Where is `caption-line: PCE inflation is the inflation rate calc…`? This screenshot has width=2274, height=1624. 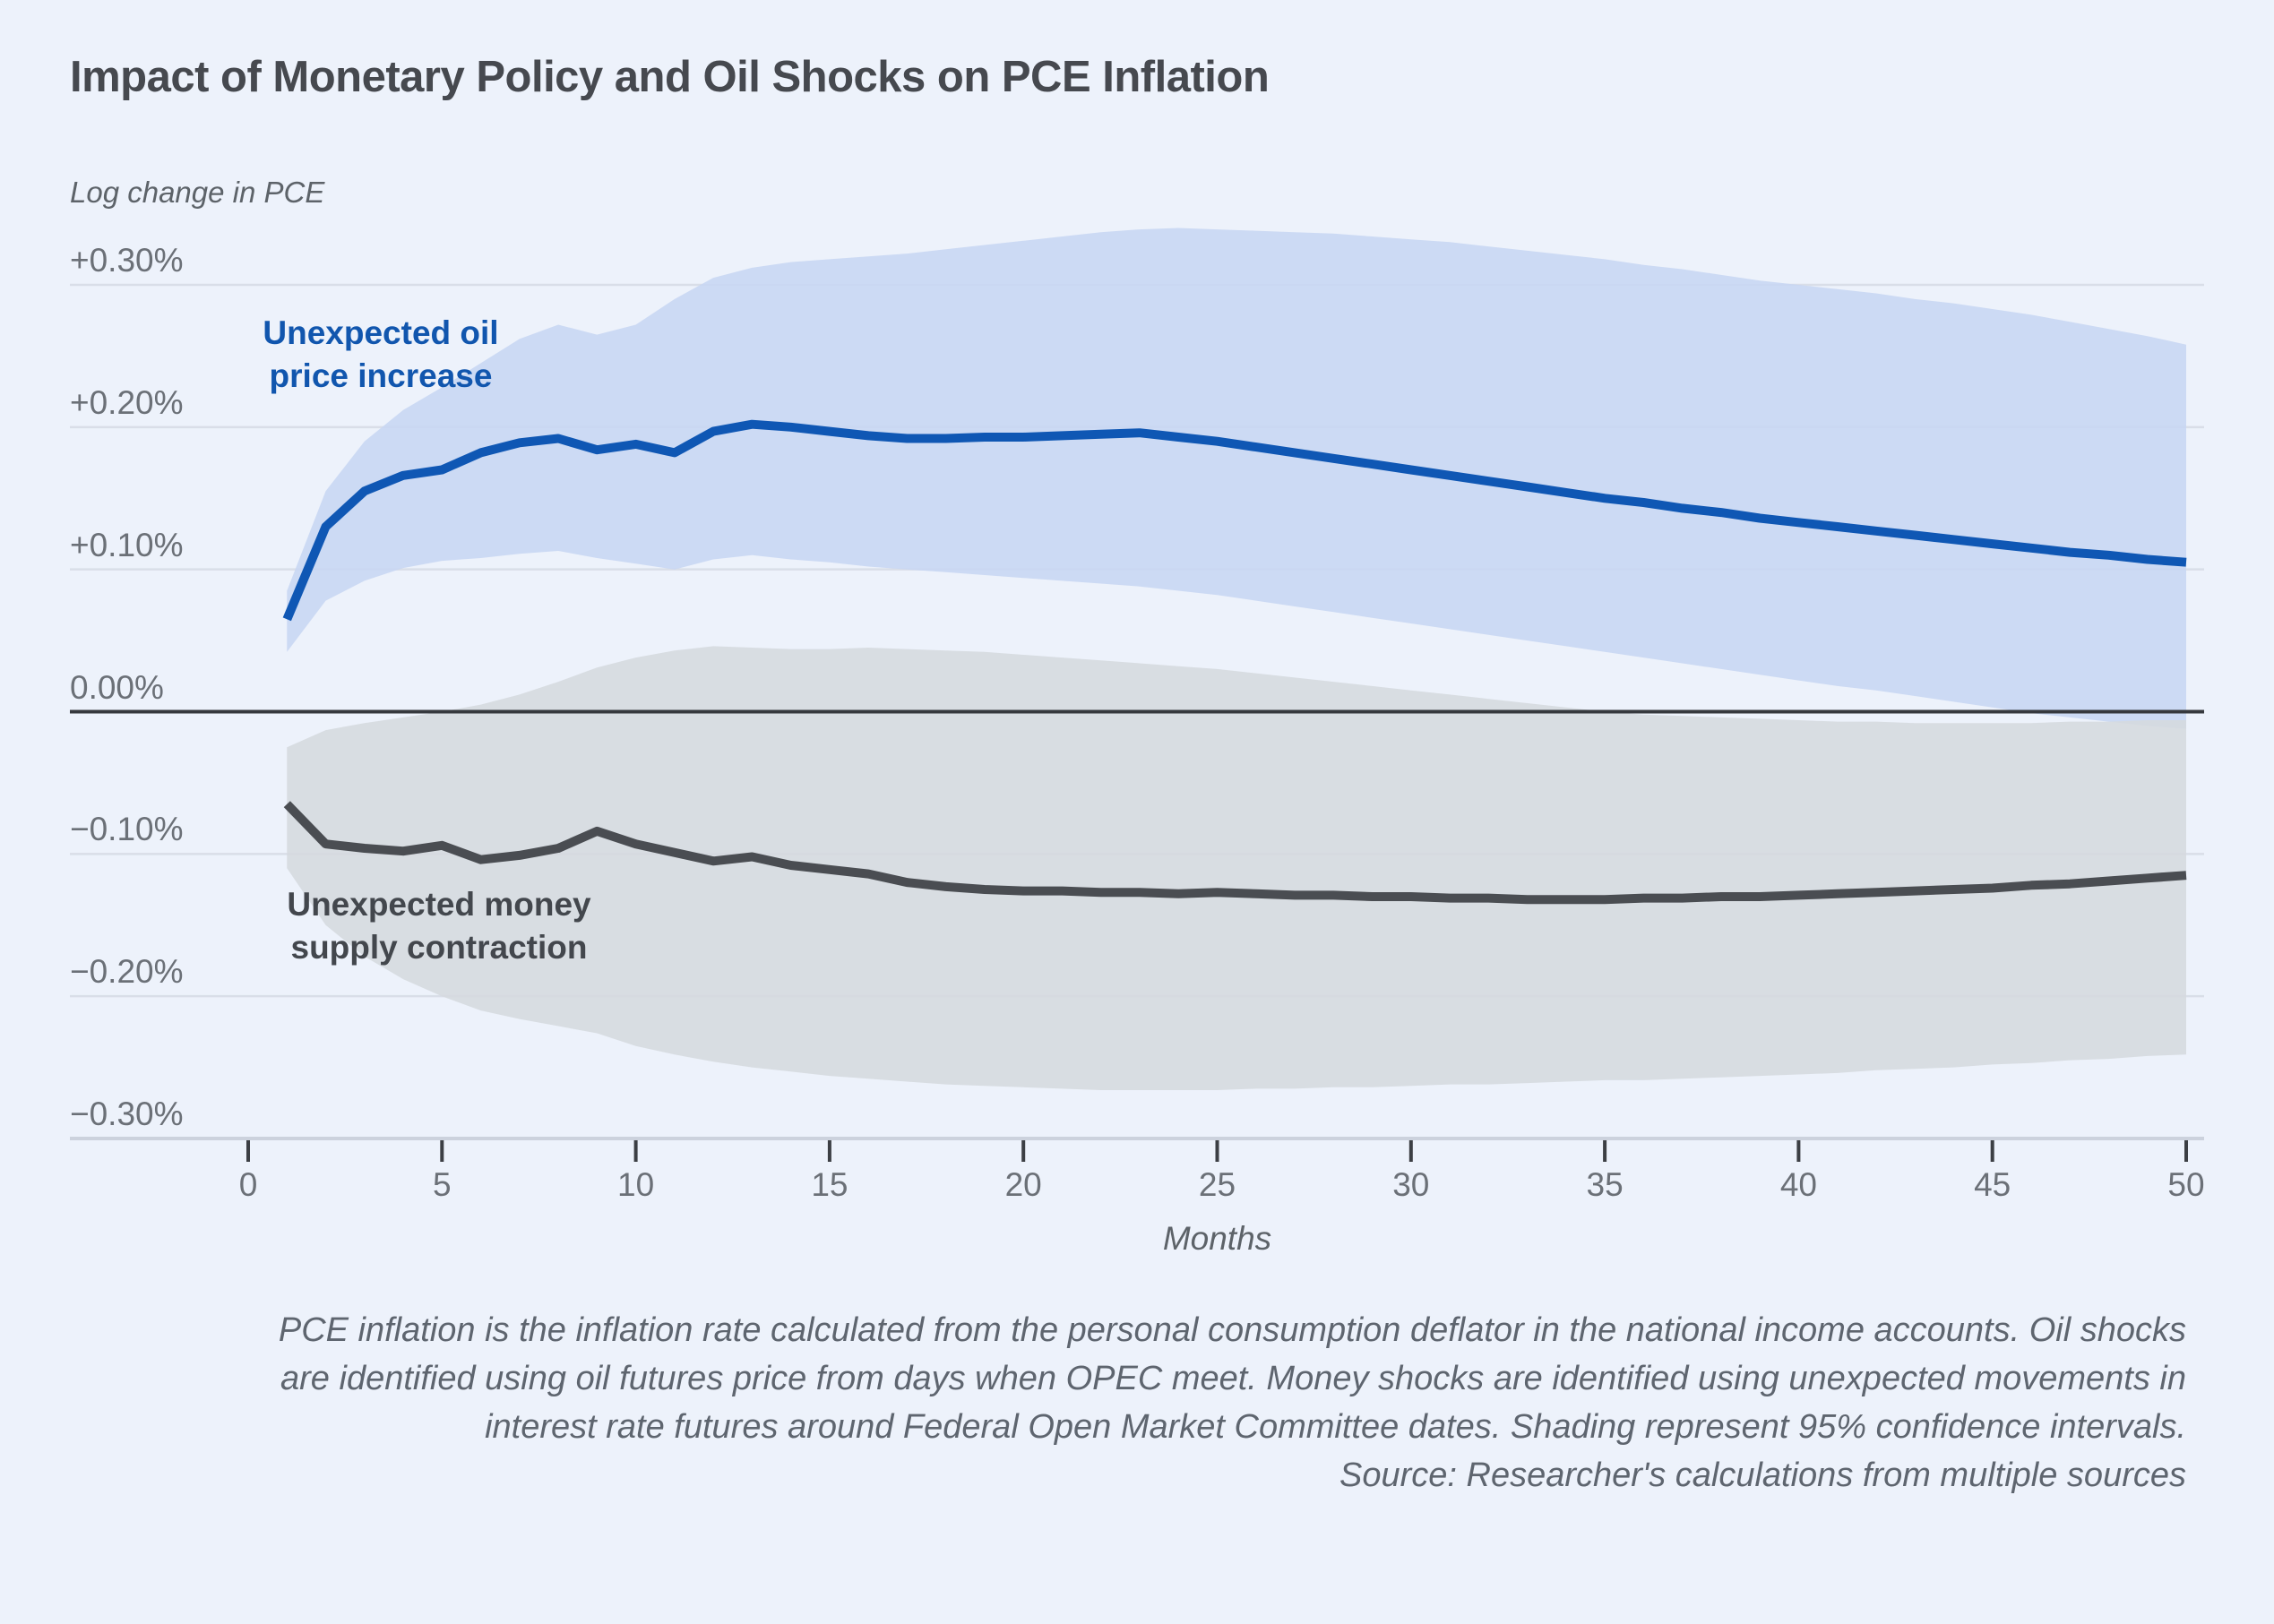 caption-line: PCE inflation is the inflation rate calc… is located at coordinates (1232, 1330).